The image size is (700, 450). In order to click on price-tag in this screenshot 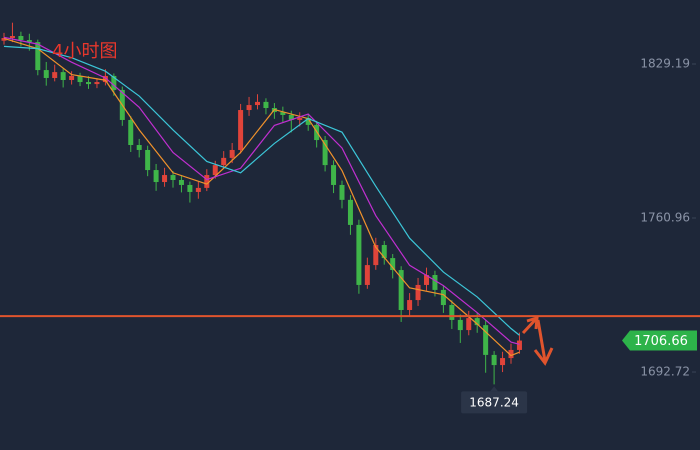, I will do `click(659, 340)`.